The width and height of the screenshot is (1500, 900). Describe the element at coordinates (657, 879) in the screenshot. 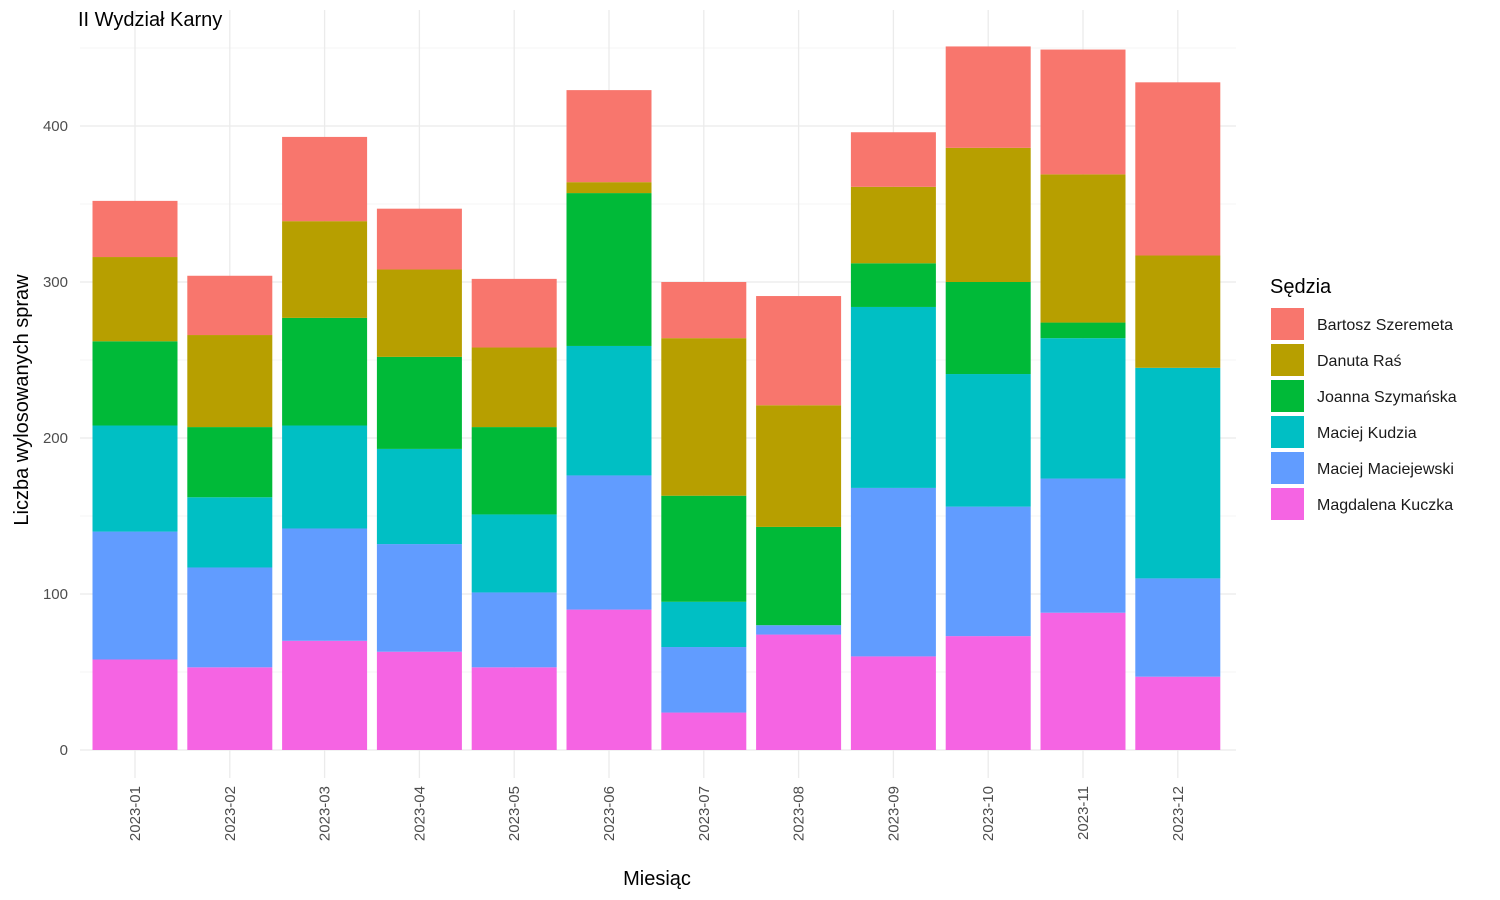

I see `x-axis-title: Miesiąc` at that location.